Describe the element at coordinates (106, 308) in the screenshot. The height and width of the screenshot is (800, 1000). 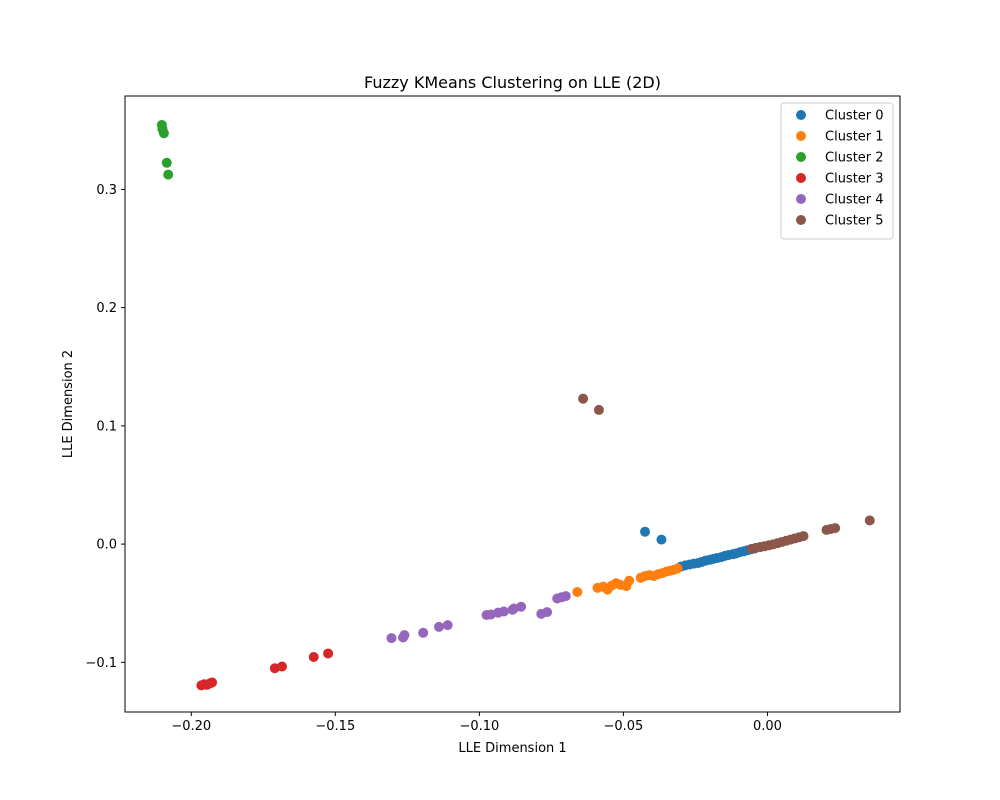
I see `y-tick-label: 0.2` at that location.